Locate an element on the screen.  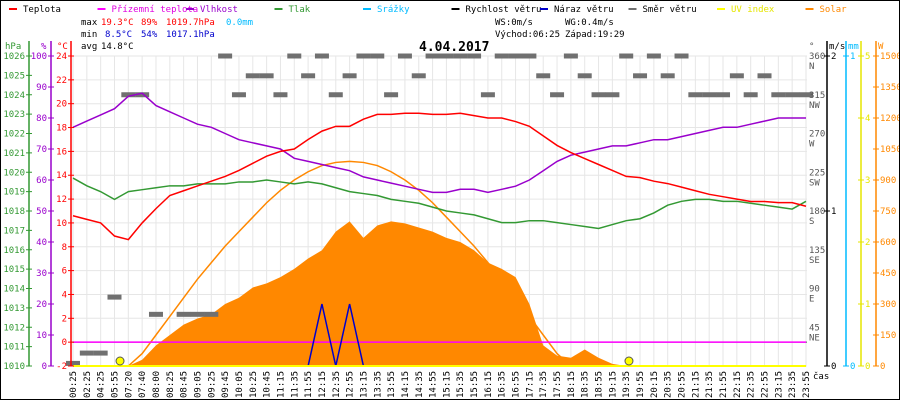
axis-tick-label: 1019 is located at coordinates (14, 193).